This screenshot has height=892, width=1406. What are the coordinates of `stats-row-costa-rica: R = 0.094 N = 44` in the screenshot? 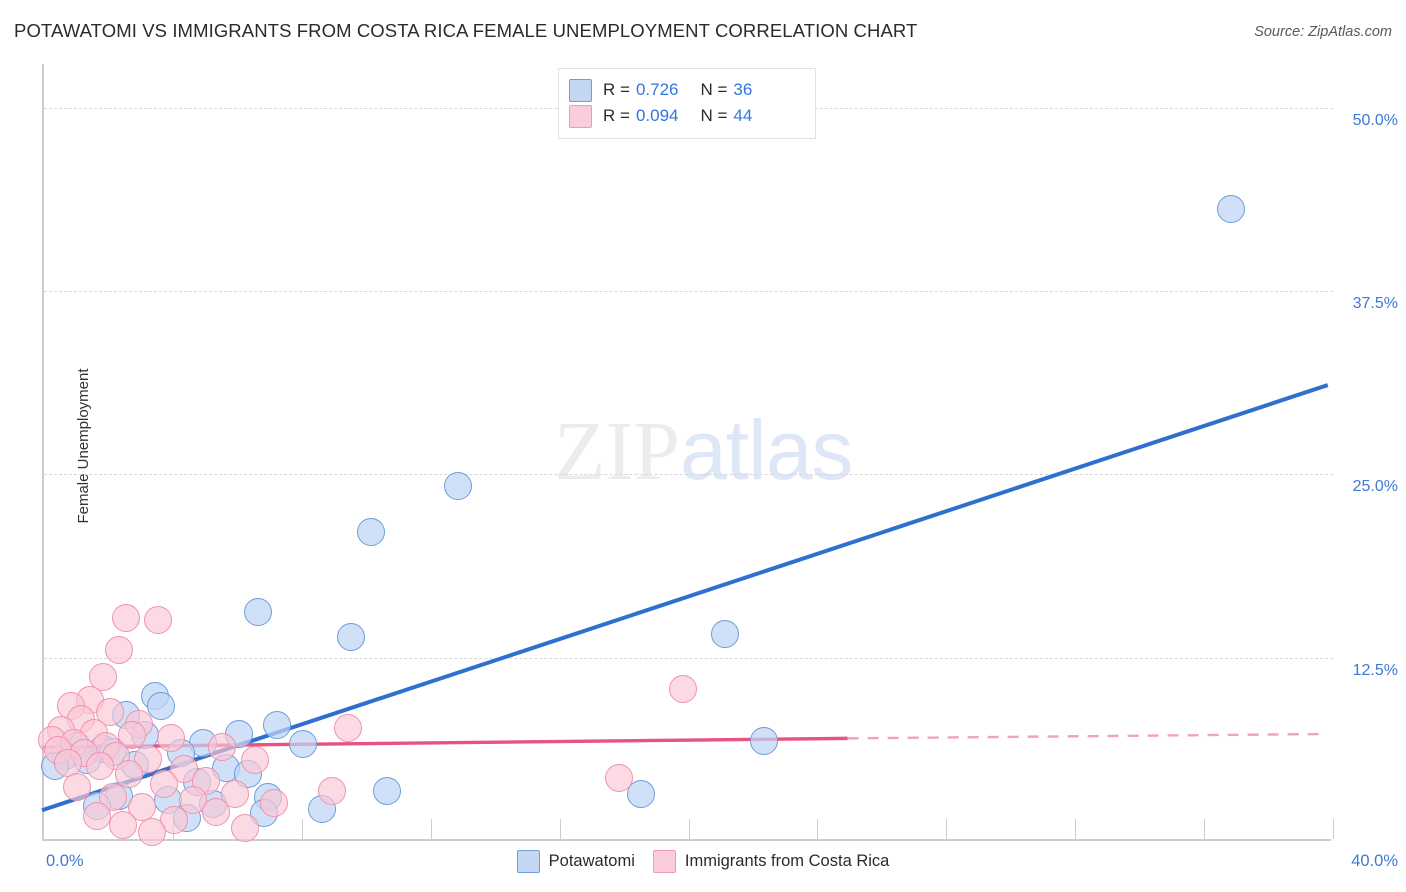 It's located at (687, 116).